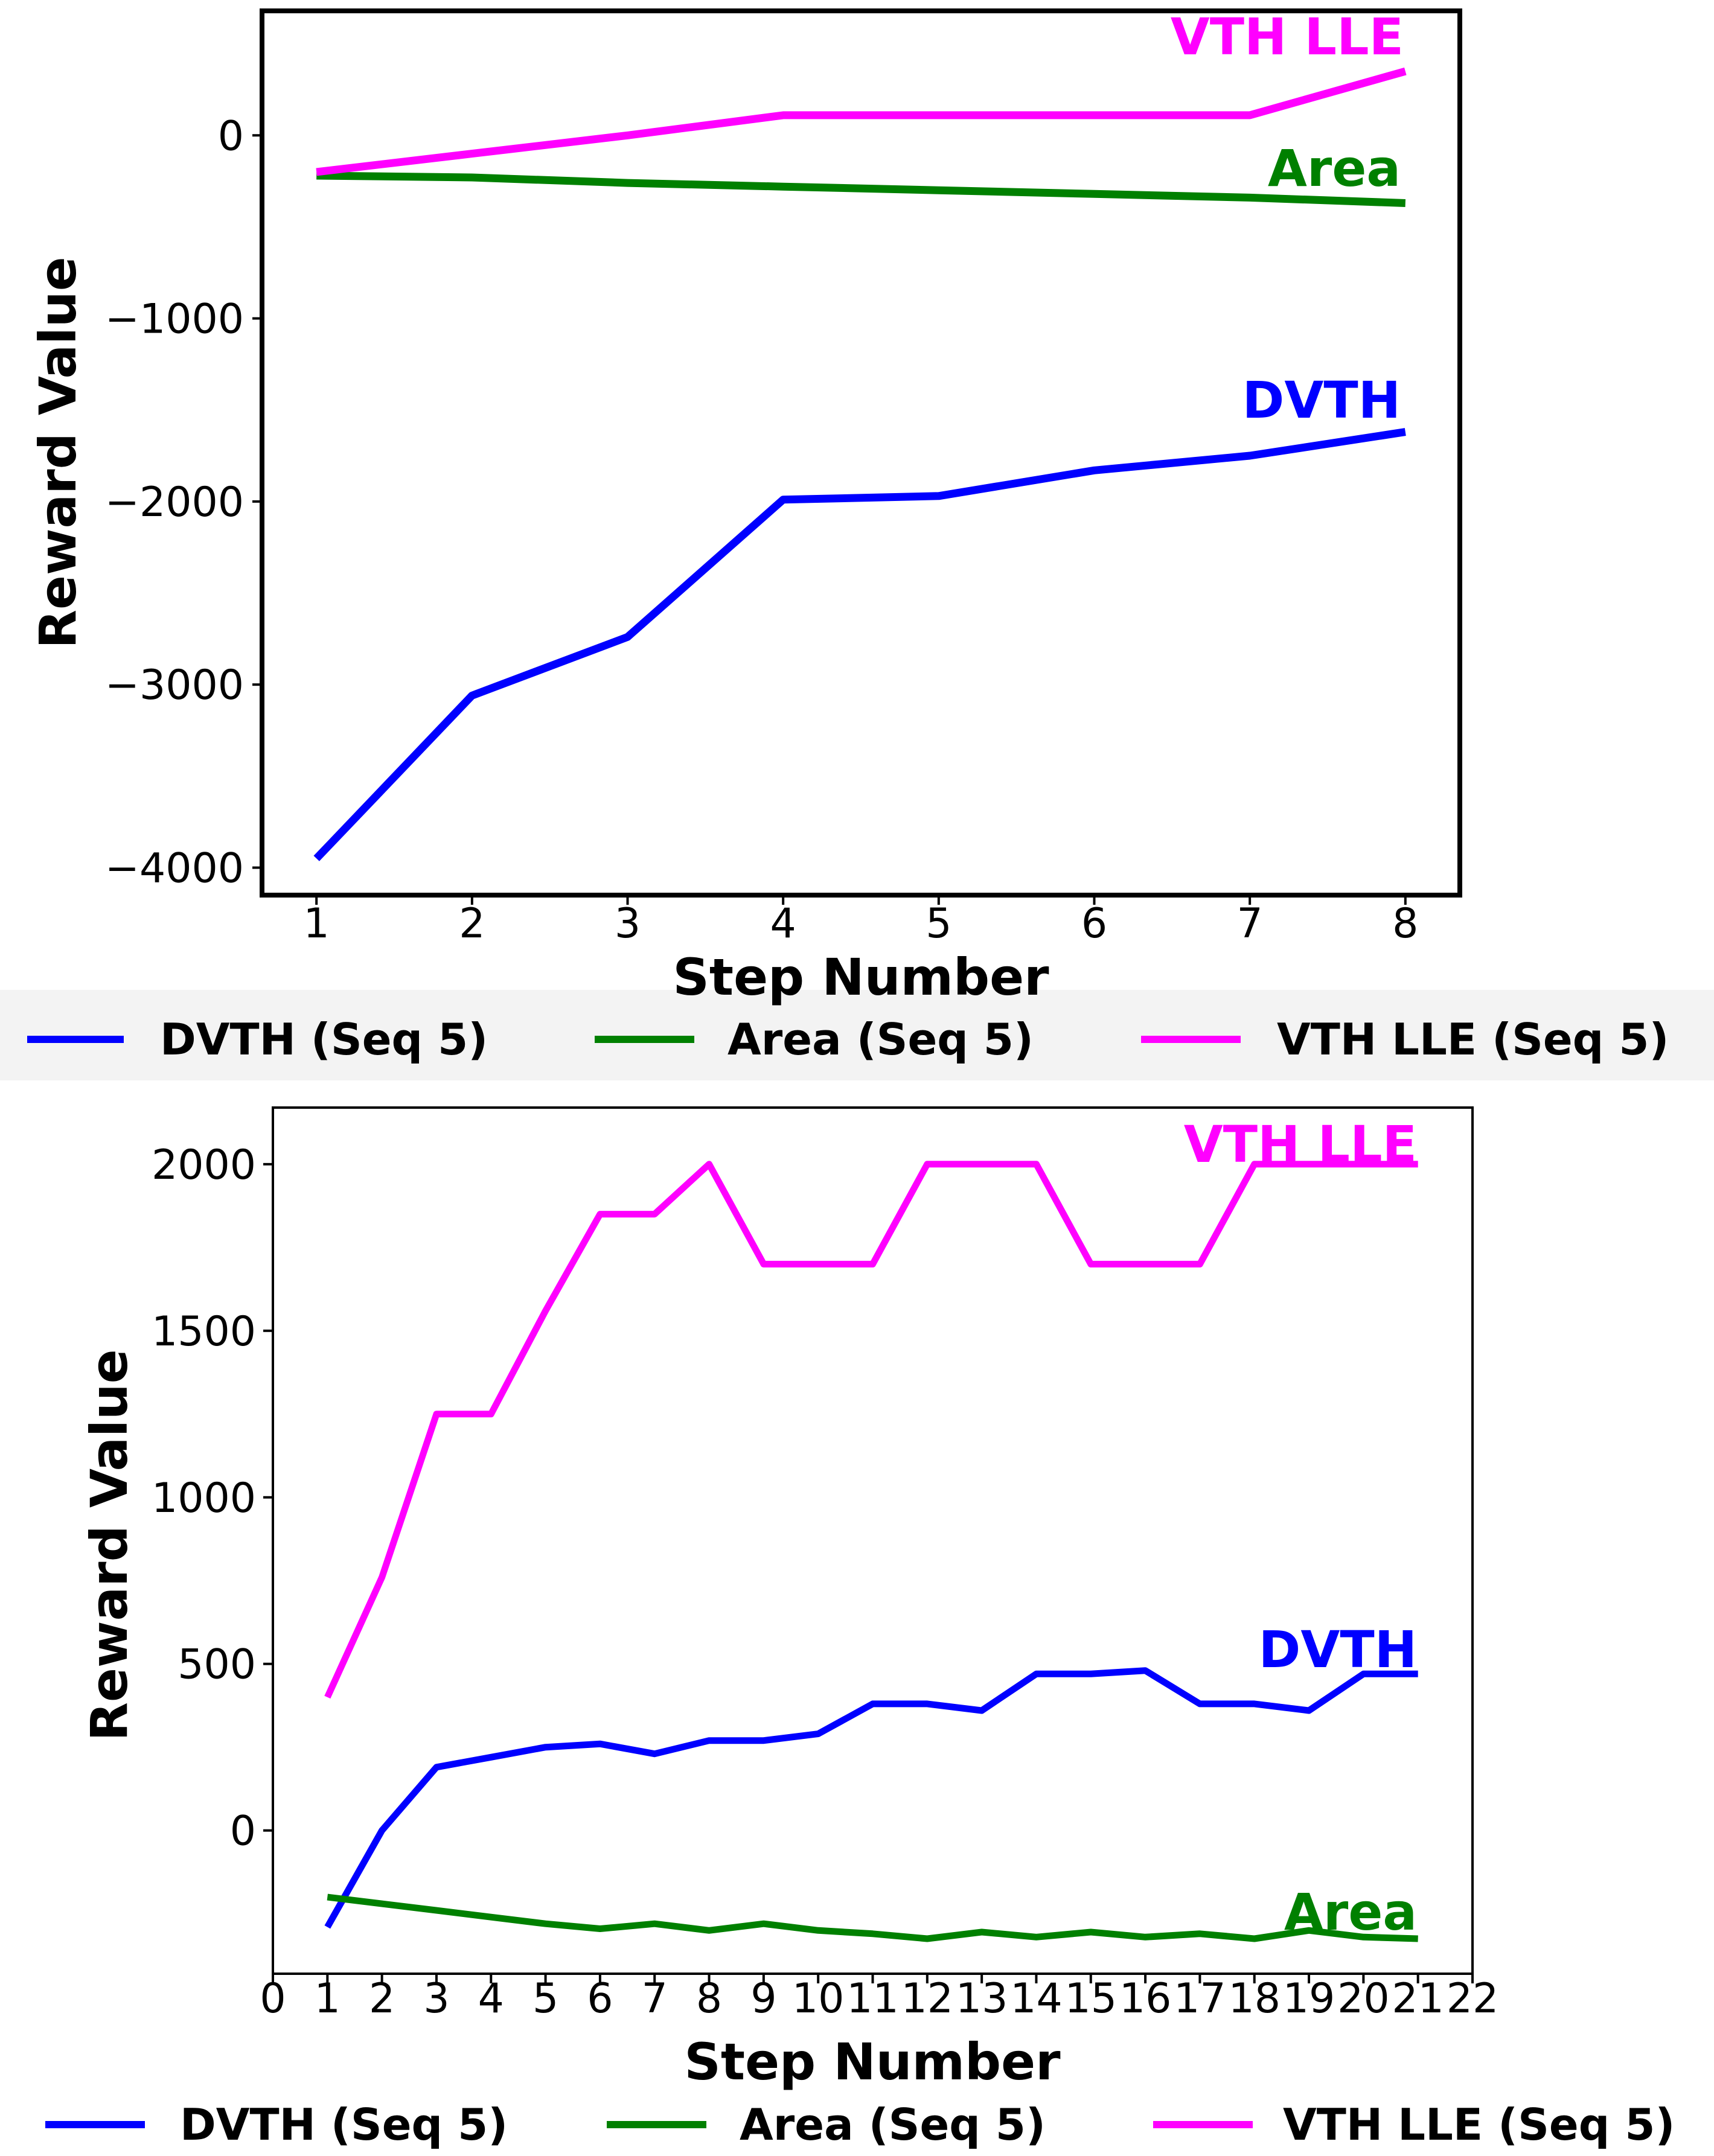  I want to click on bot-x-tick-label-2: 2, so click(382, 1999).